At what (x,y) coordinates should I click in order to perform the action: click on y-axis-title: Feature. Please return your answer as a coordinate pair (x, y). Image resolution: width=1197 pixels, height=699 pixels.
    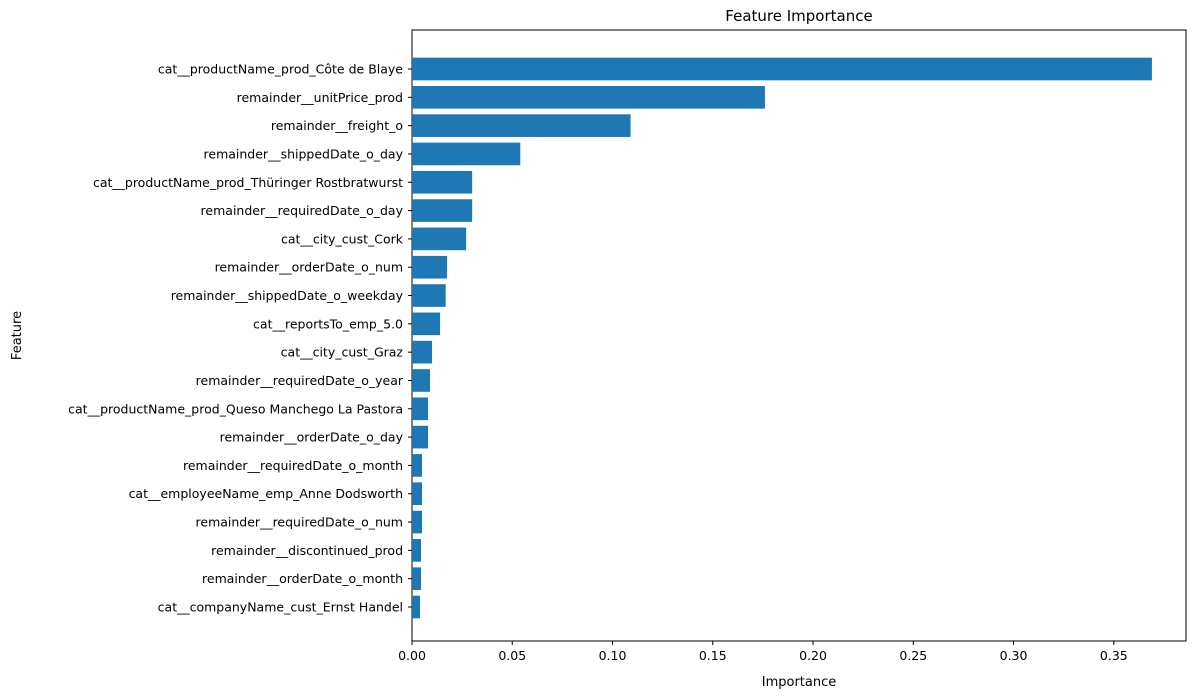
    Looking at the image, I should click on (17, 335).